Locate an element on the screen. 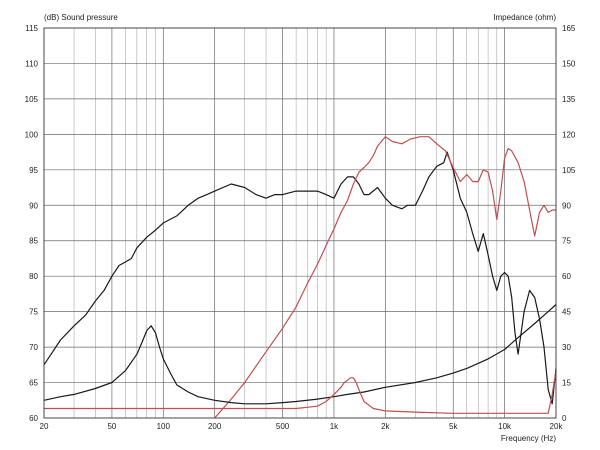 This screenshot has height=450, width=600. x-tick-label: 100 is located at coordinates (164, 426).